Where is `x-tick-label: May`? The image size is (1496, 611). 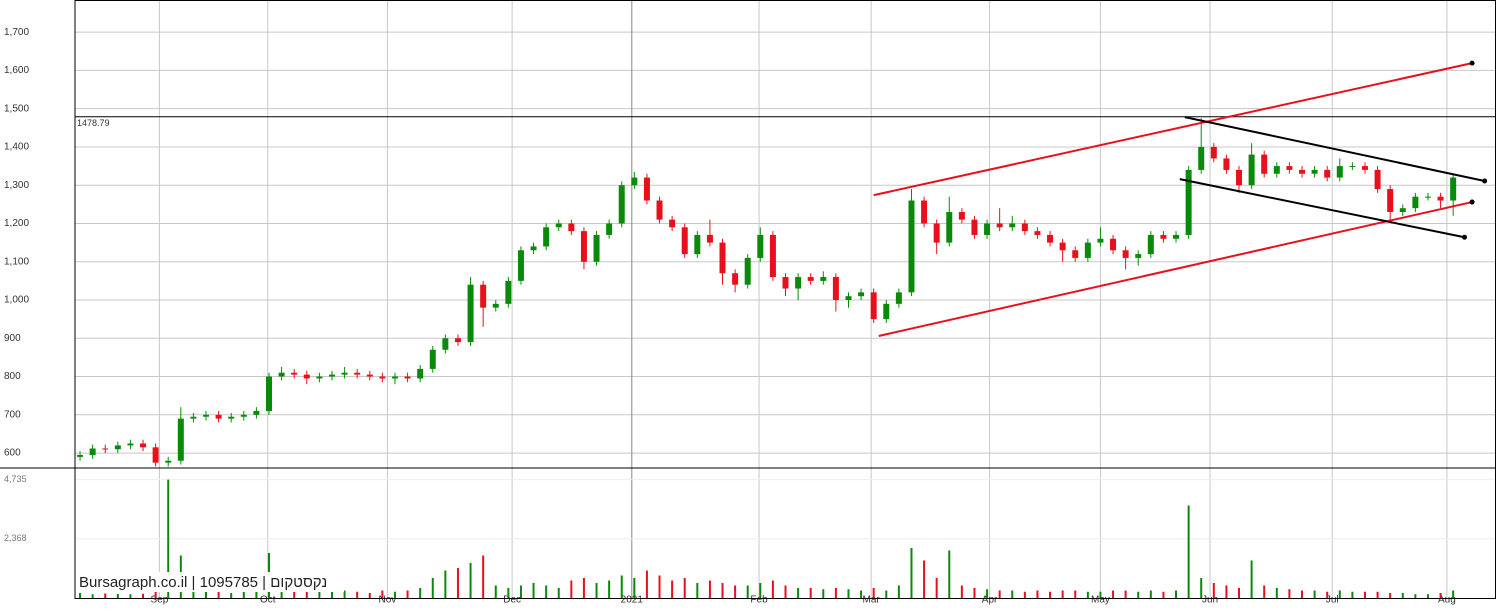
x-tick-label: May is located at coordinates (1100, 600).